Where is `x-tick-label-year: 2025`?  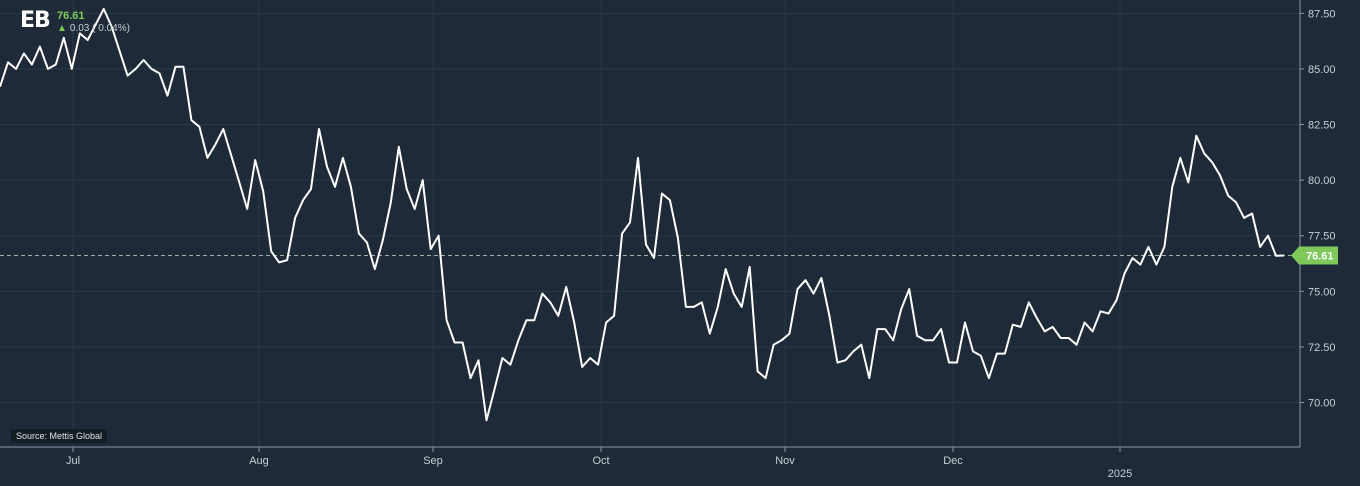 x-tick-label-year: 2025 is located at coordinates (1120, 474).